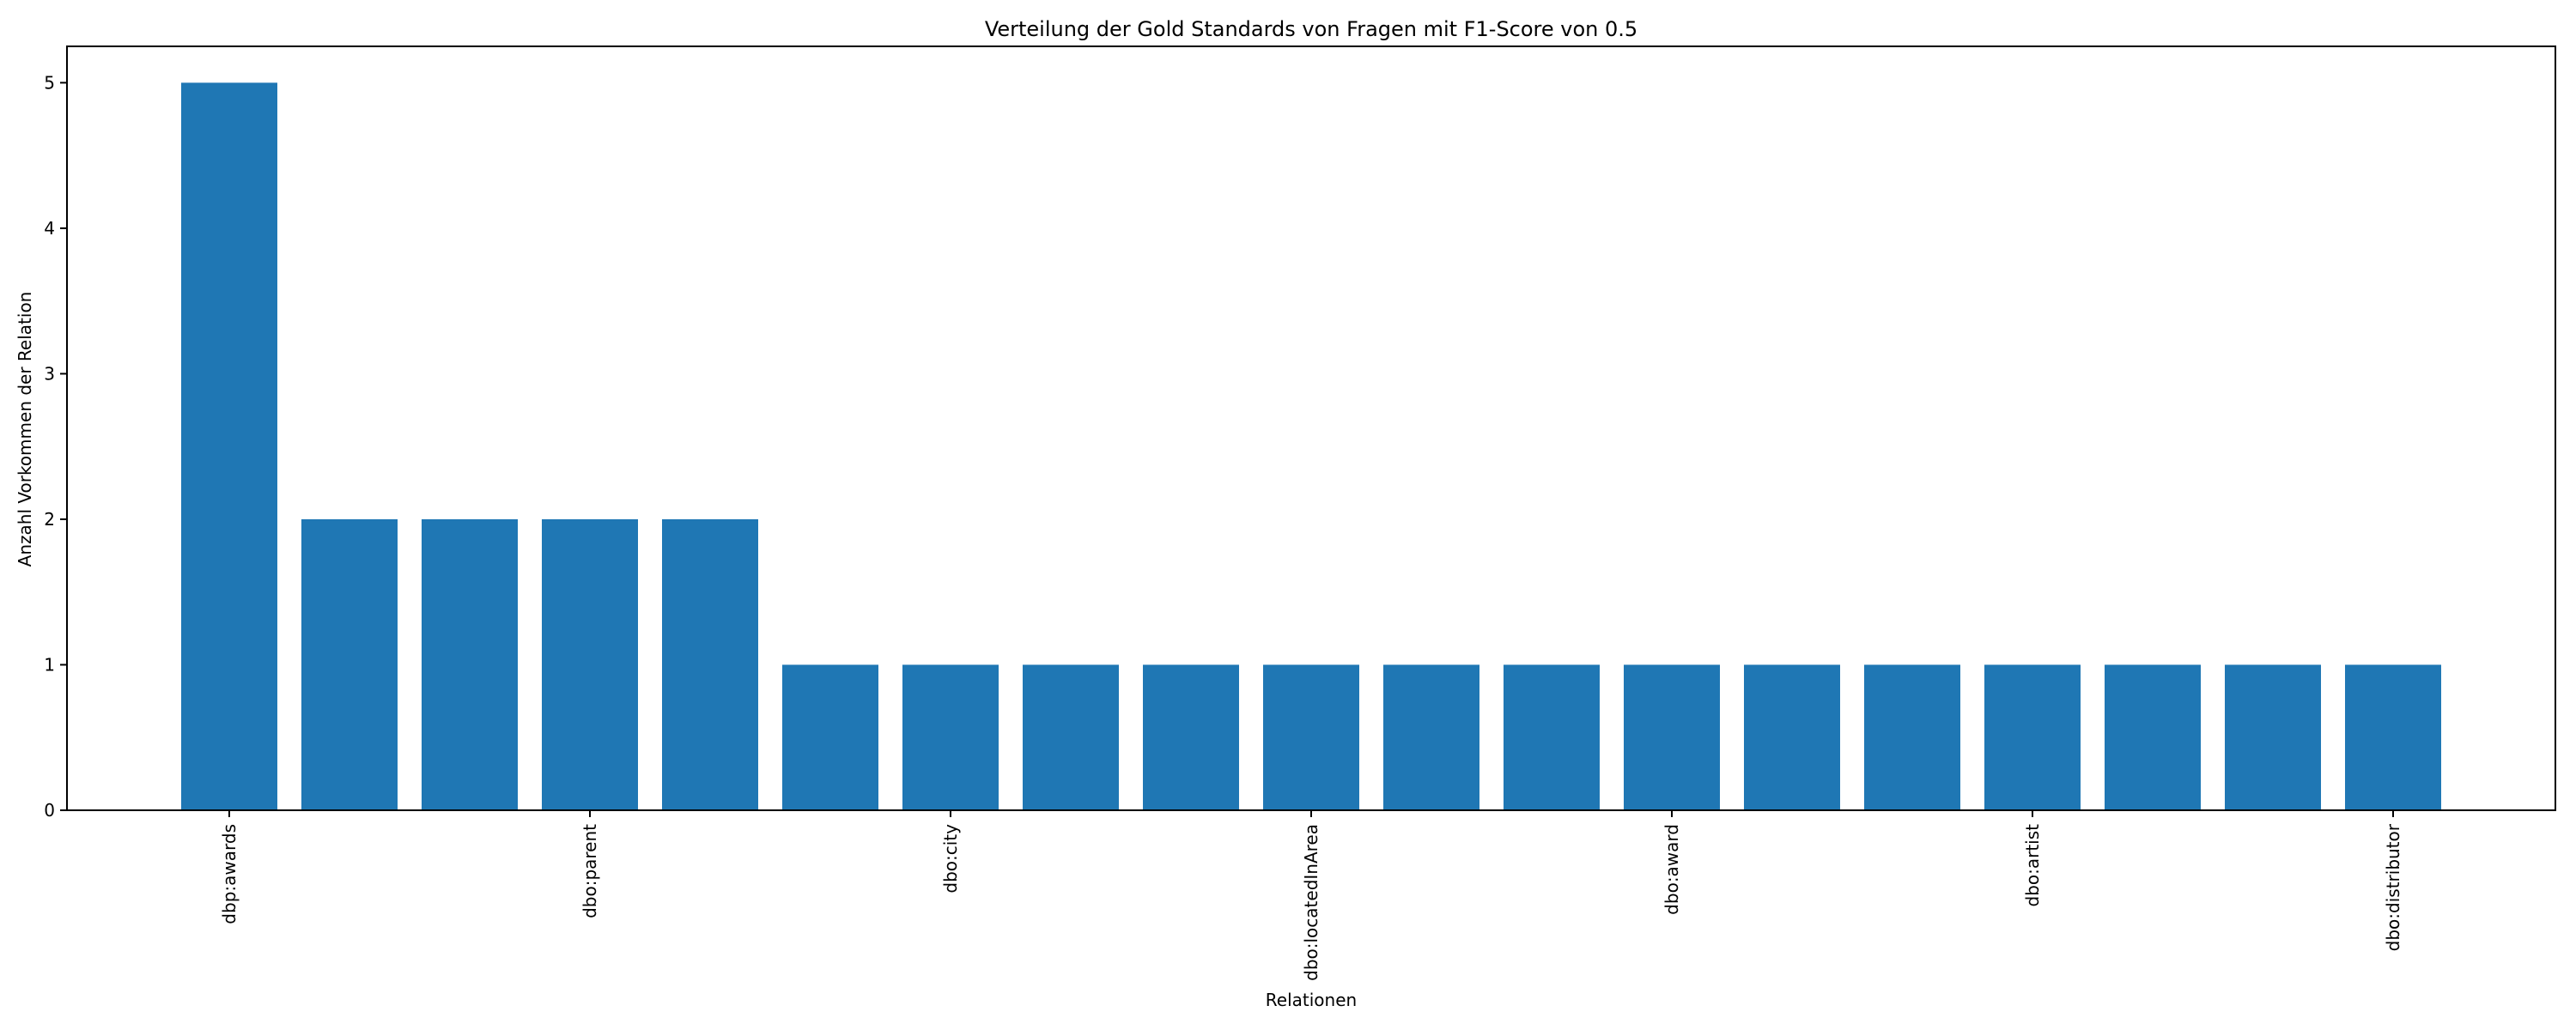 The image size is (2576, 1030). I want to click on x-tick-label: dbo:distributor, so click(2393, 887).